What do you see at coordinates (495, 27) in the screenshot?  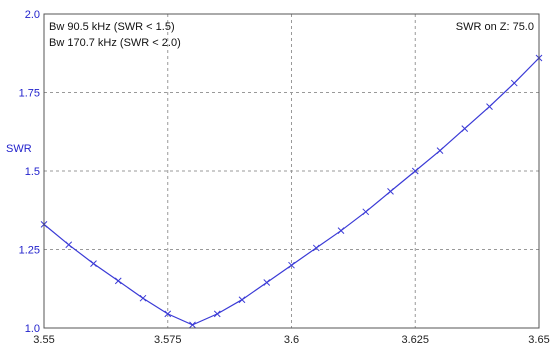 I see `swr-impedance-annotation: SWR on Z: 75.0` at bounding box center [495, 27].